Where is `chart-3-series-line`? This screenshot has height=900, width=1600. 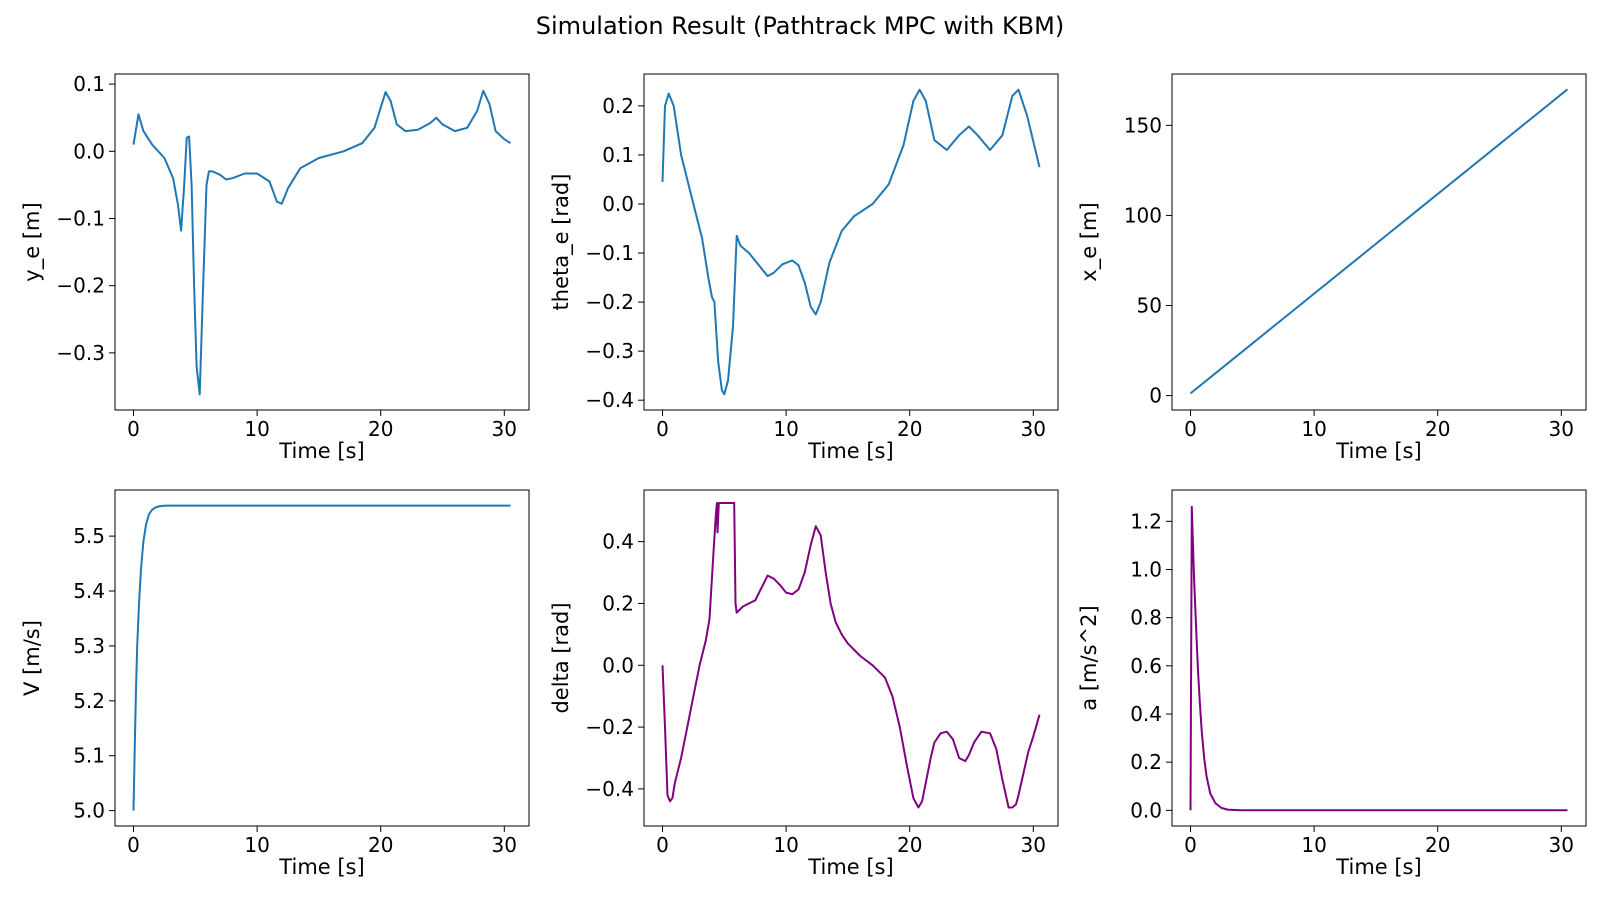
chart-3-series-line is located at coordinates (1379, 241).